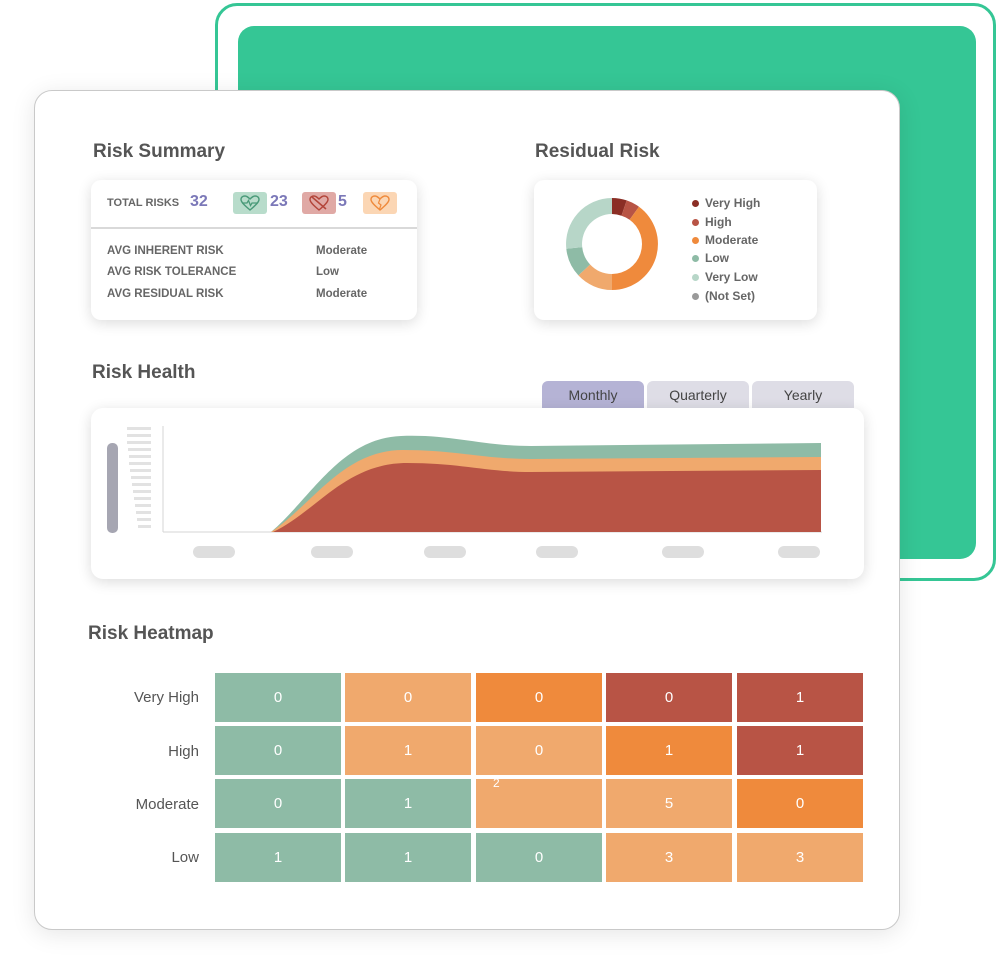 This screenshot has width=1000, height=965. I want to click on tab-quarterly: Quarterly, so click(698, 394).